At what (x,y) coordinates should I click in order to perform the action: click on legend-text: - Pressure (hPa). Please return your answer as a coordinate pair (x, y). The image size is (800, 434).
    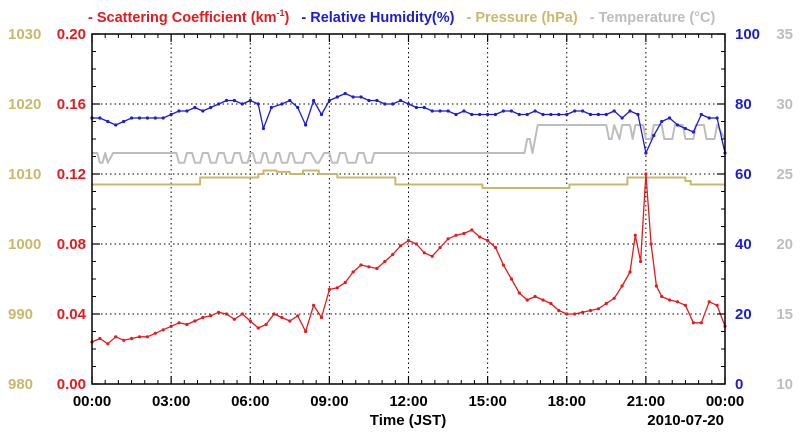
    Looking at the image, I should click on (521, 18).